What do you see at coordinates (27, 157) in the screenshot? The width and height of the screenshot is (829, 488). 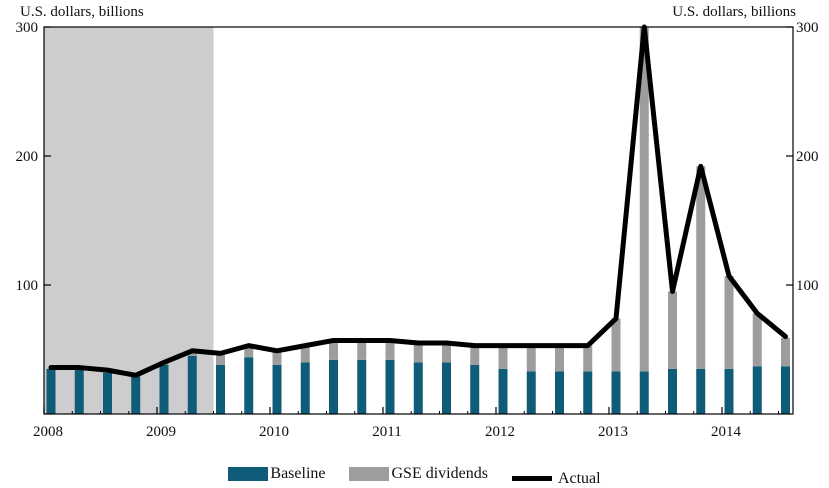 I see `left-y-tick-label: 200` at bounding box center [27, 157].